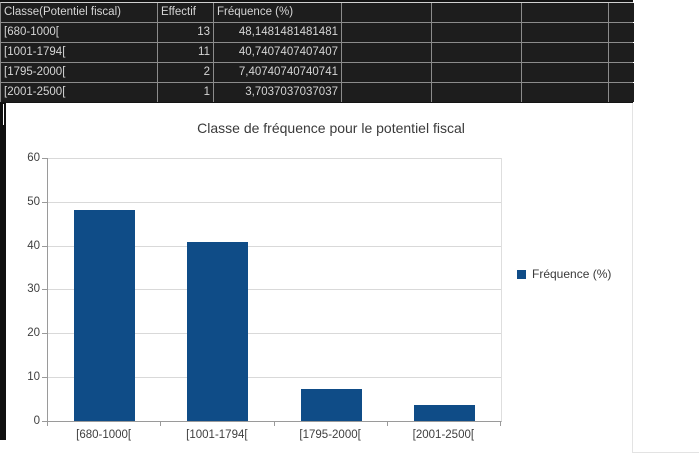 This screenshot has height=463, width=699. What do you see at coordinates (185, 92) in the screenshot?
I see `table-cell: 1` at bounding box center [185, 92].